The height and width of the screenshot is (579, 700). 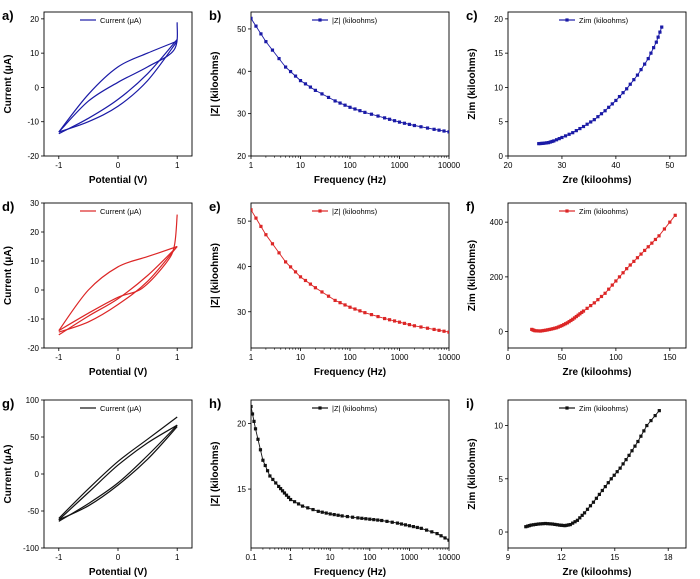 What do you see at coordinates (501, 532) in the screenshot?
I see `y-tick-label-i: 0` at bounding box center [501, 532].